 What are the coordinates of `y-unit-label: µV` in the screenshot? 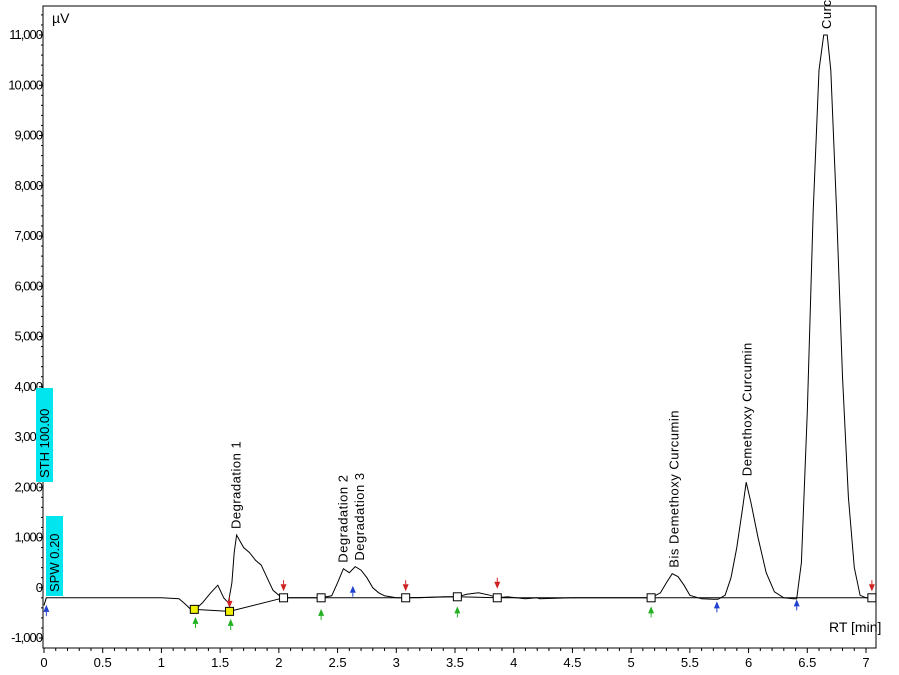 It's located at (61, 18).